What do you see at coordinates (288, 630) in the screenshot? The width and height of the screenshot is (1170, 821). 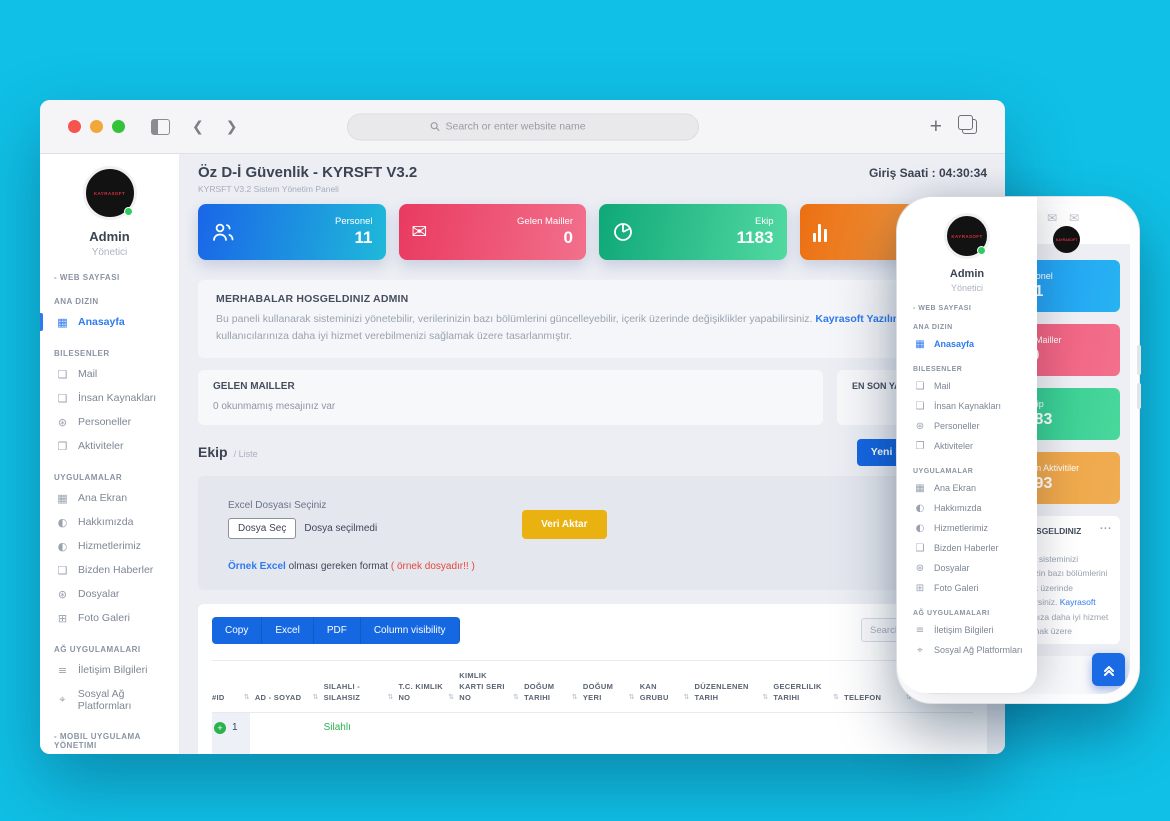 I see `table-export-button: Excel` at bounding box center [288, 630].